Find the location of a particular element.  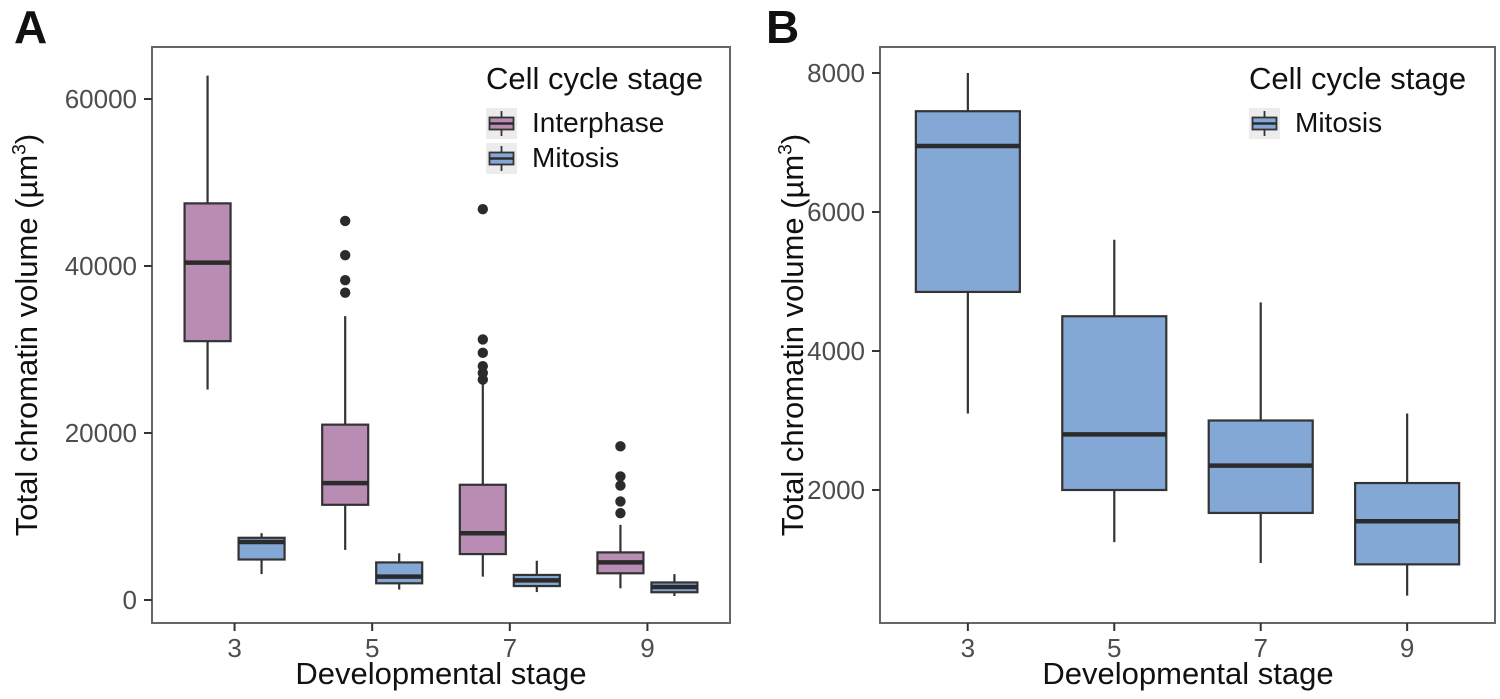

panel-A-y-tick-label: 60000 is located at coordinates (101, 99).